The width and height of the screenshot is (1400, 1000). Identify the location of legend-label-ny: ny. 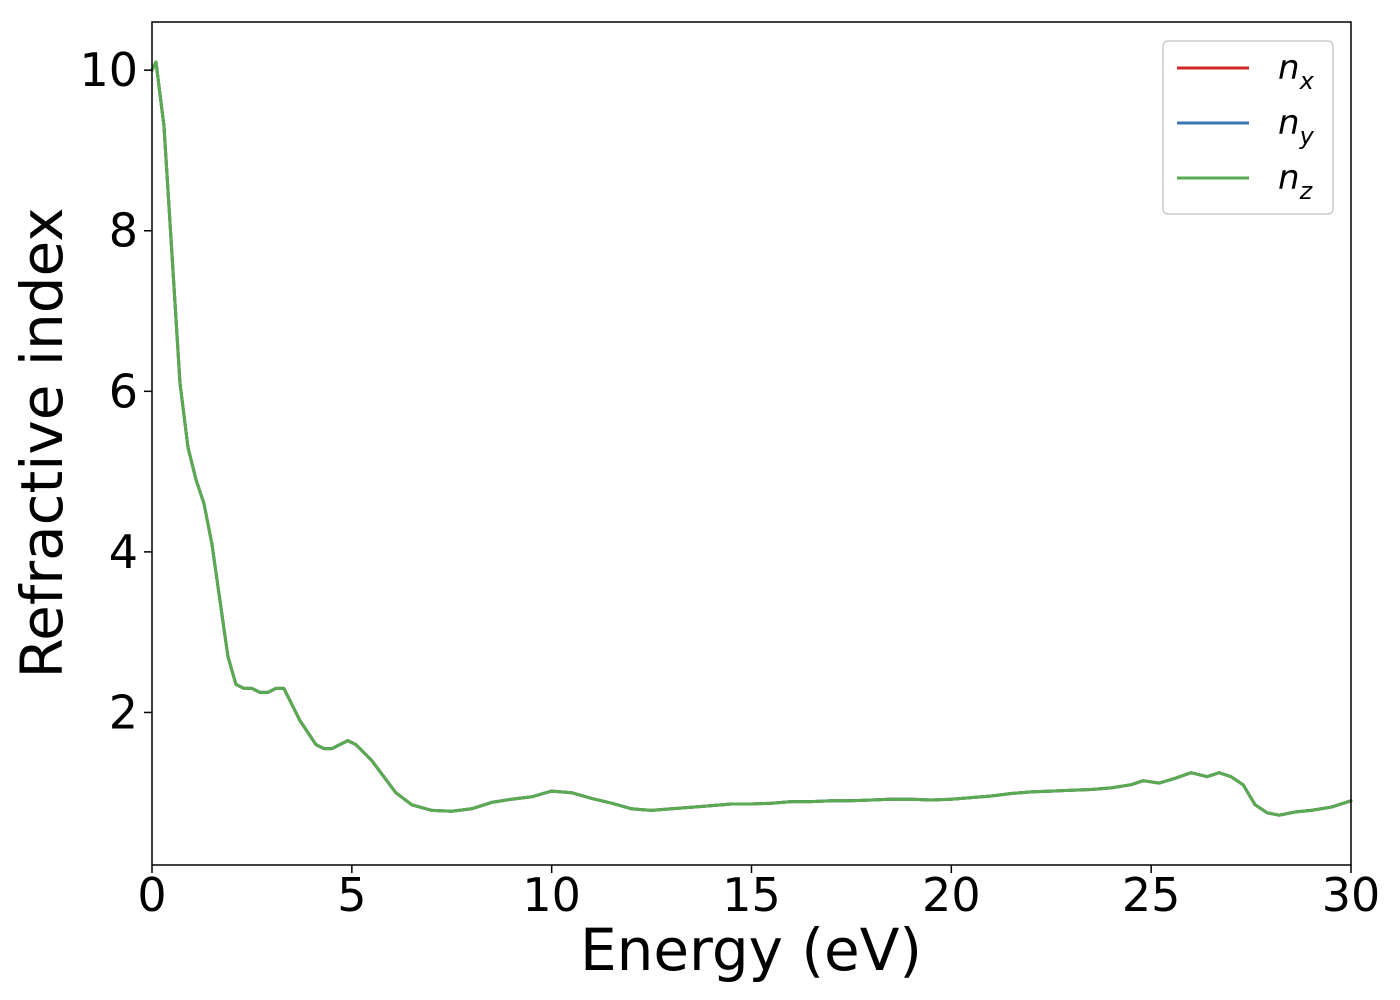
(1296, 126).